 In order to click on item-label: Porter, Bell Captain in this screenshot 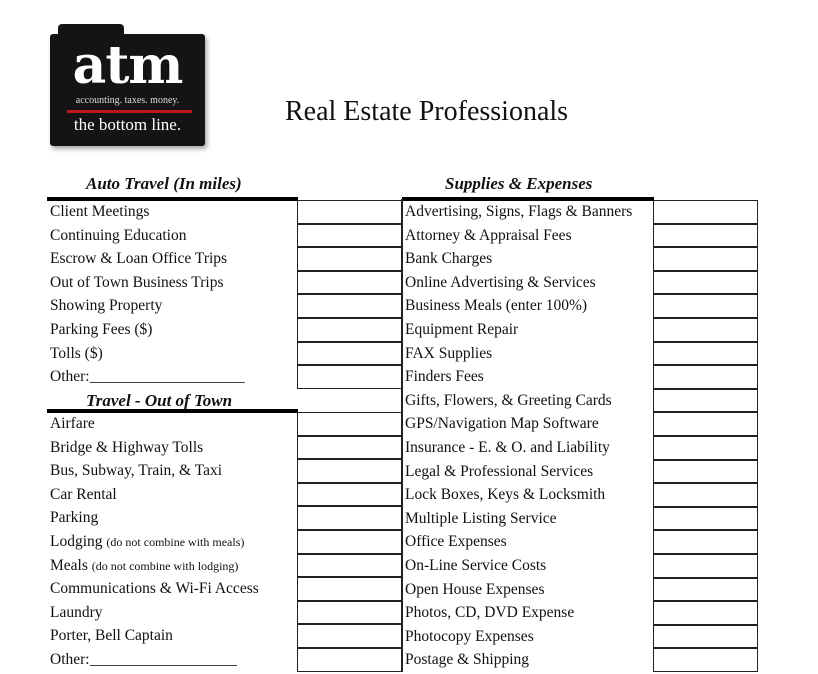, I will do `click(111, 636)`.